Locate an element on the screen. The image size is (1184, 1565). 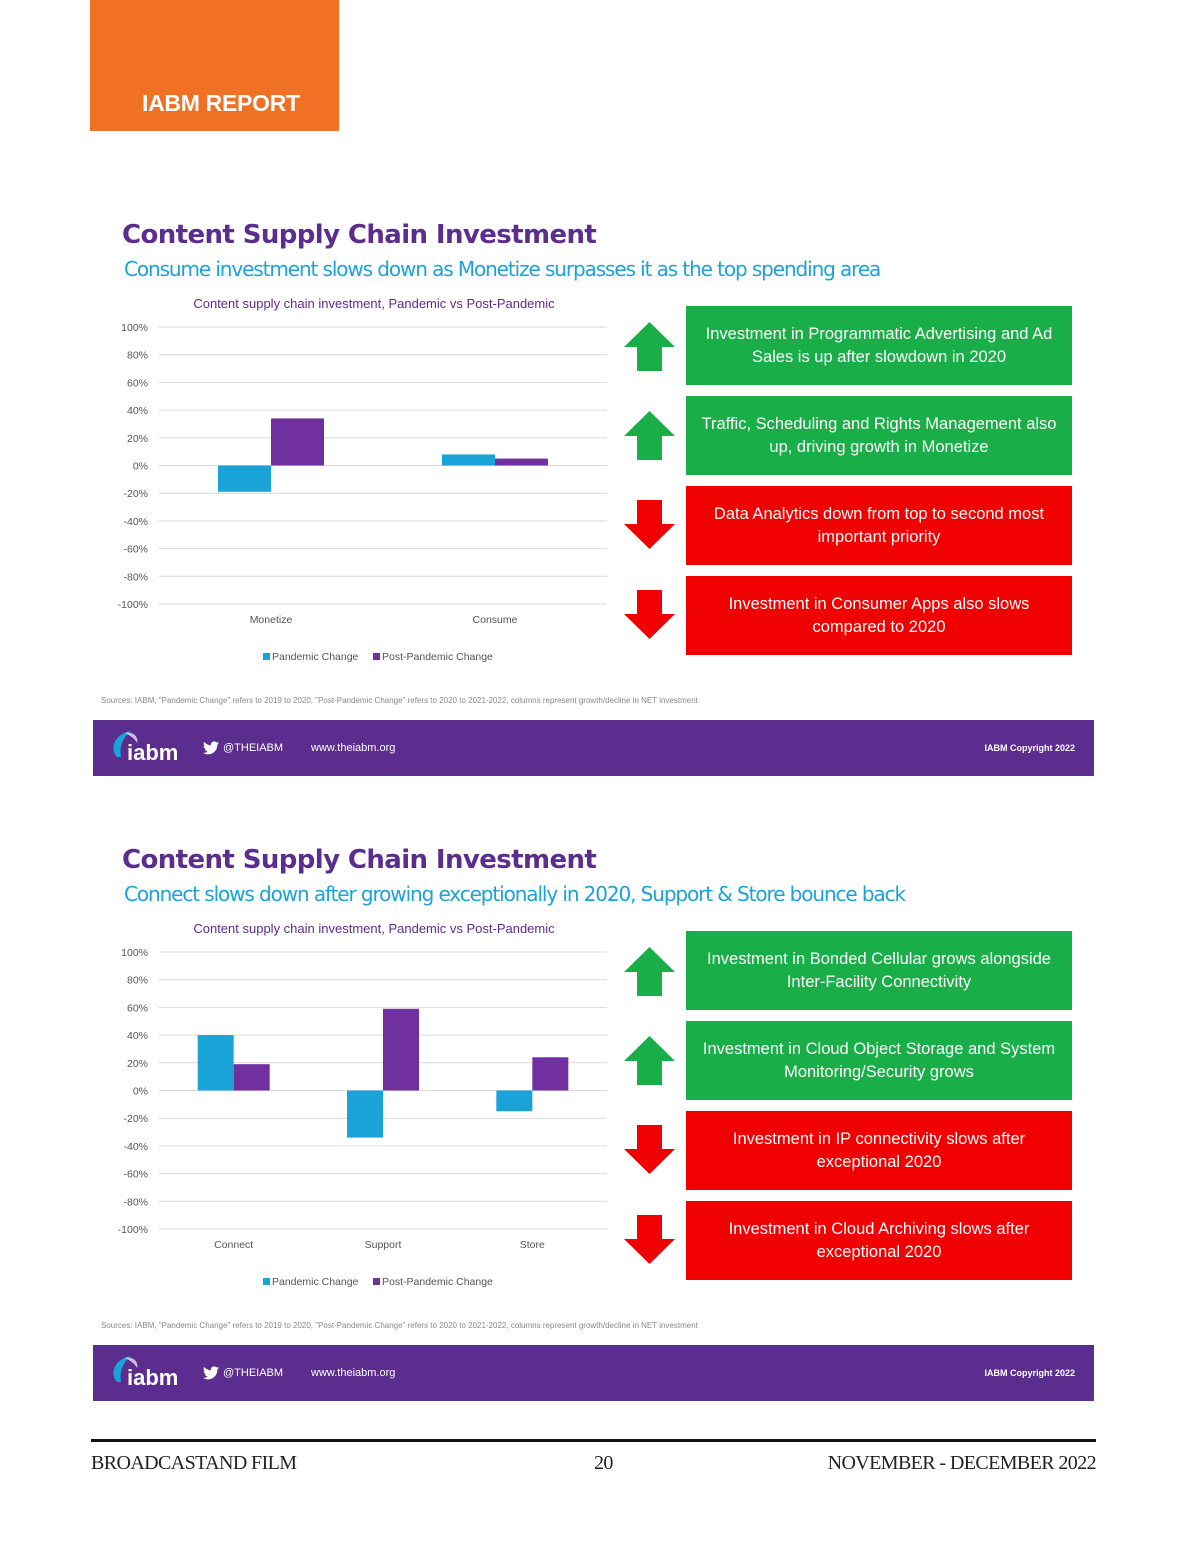
issue-date: NOVEMBER - DECEMBER 2022 is located at coordinates (962, 1463).